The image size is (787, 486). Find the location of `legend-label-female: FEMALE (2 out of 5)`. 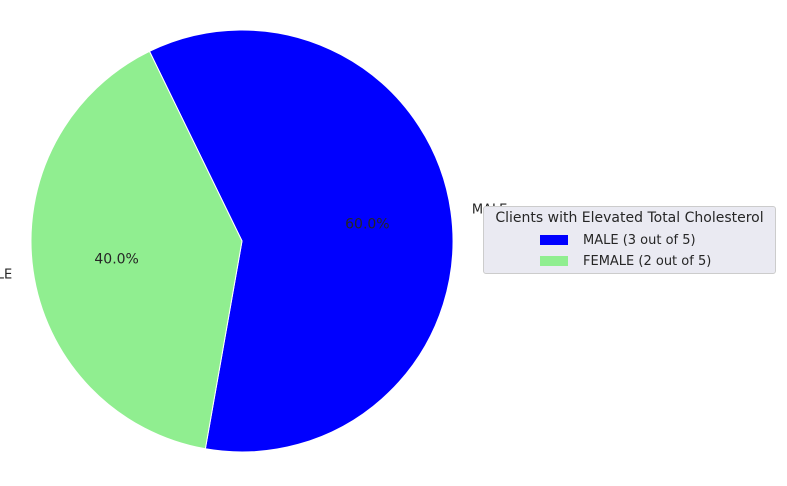

legend-label-female: FEMALE (2 out of 5) is located at coordinates (647, 261).